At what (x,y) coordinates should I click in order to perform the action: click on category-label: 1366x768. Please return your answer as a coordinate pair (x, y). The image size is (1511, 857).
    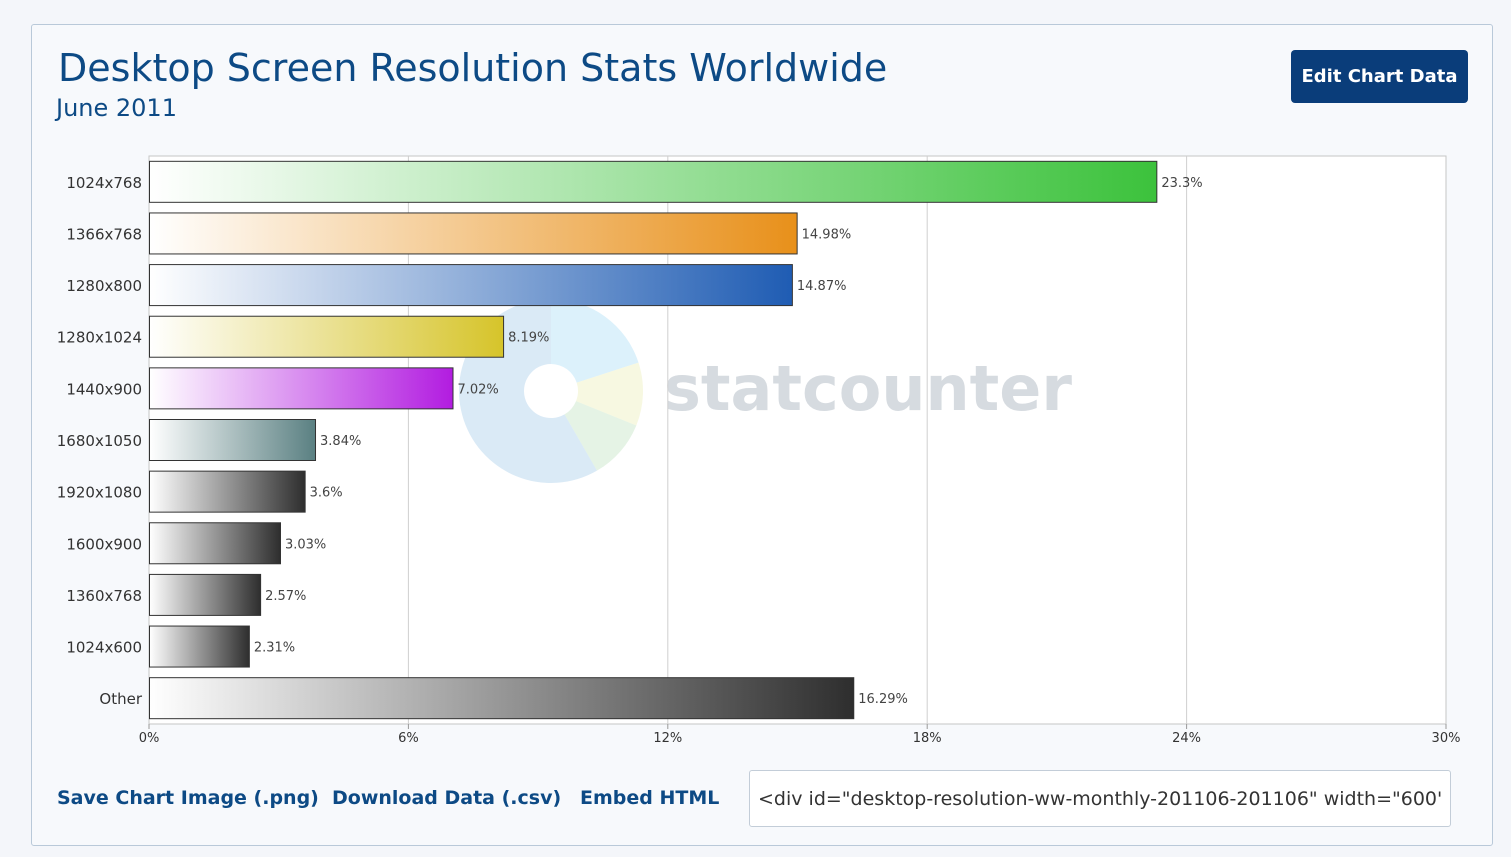
    Looking at the image, I should click on (104, 234).